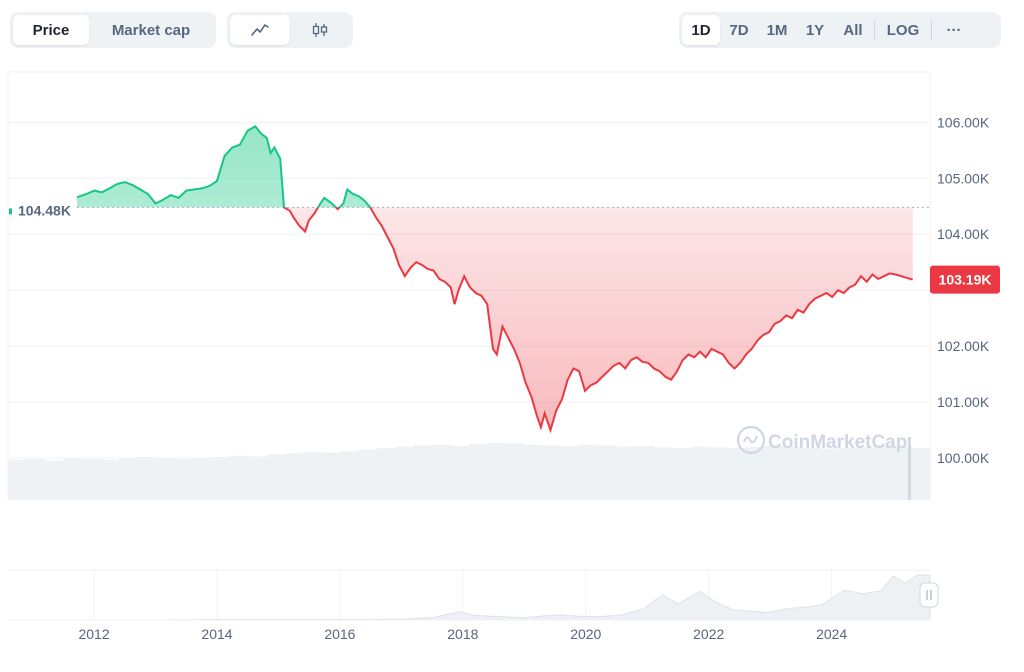 The width and height of the screenshot is (1024, 672). I want to click on range-1y: 1Y, so click(815, 30).